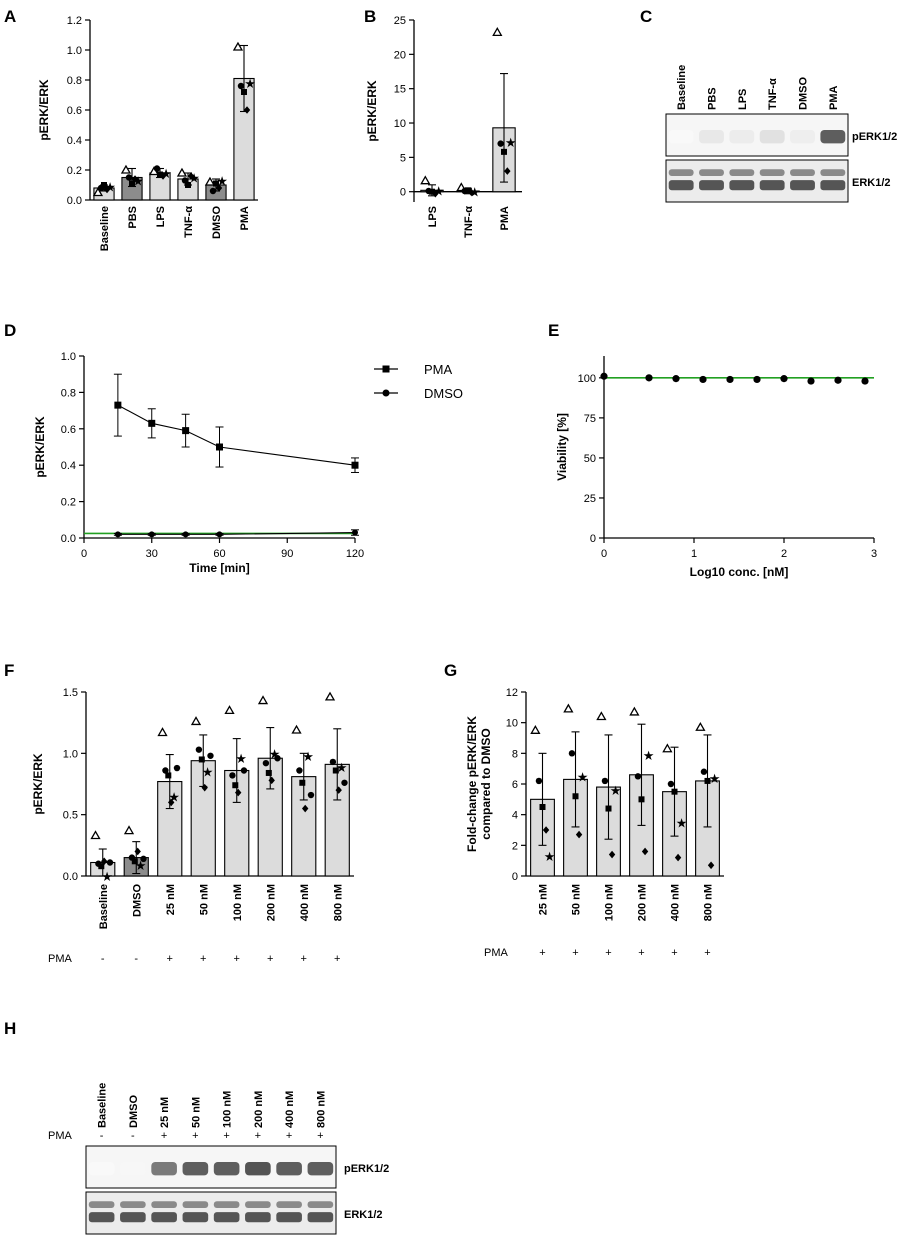  I want to click on pma-sign: -, so click(103, 959).